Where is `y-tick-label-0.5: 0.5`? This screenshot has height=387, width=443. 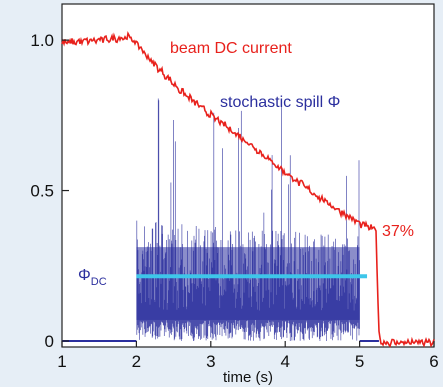 y-tick-label-0.5: 0.5 is located at coordinates (42, 191).